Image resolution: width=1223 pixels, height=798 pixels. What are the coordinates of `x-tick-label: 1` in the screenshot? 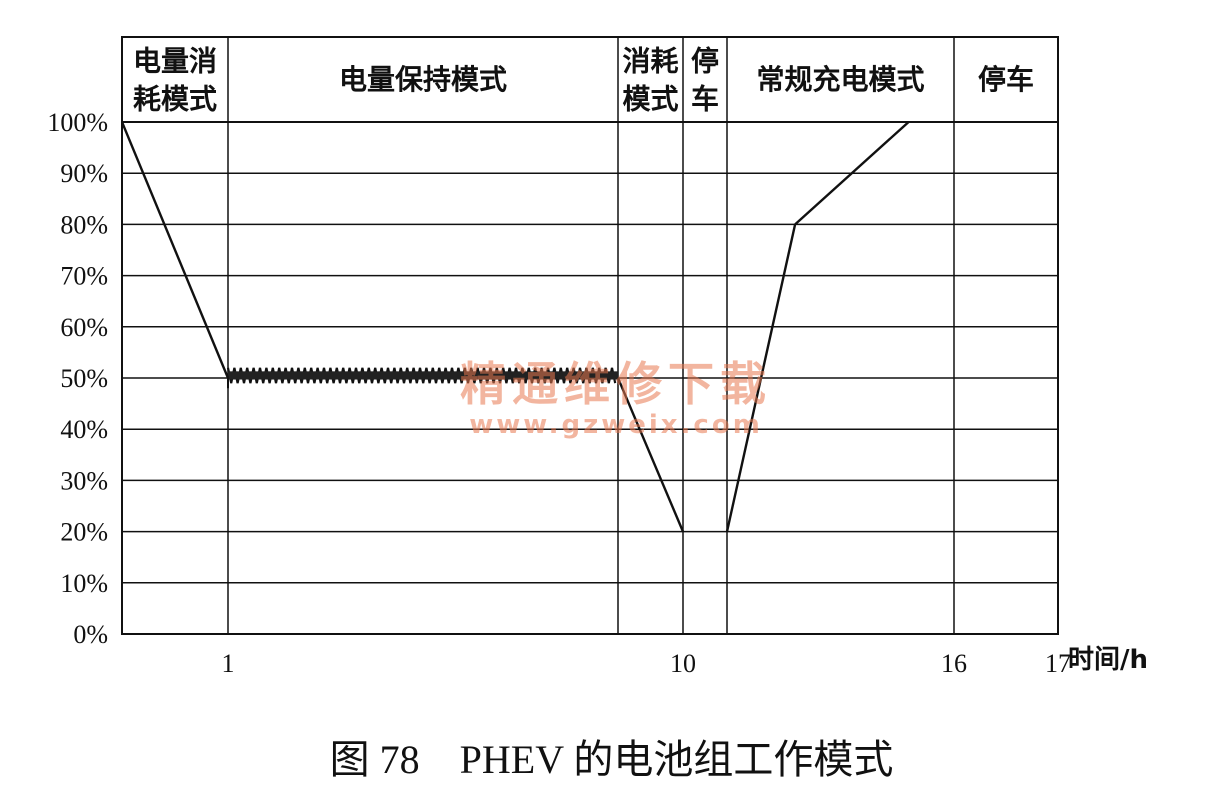 It's located at (228, 663).